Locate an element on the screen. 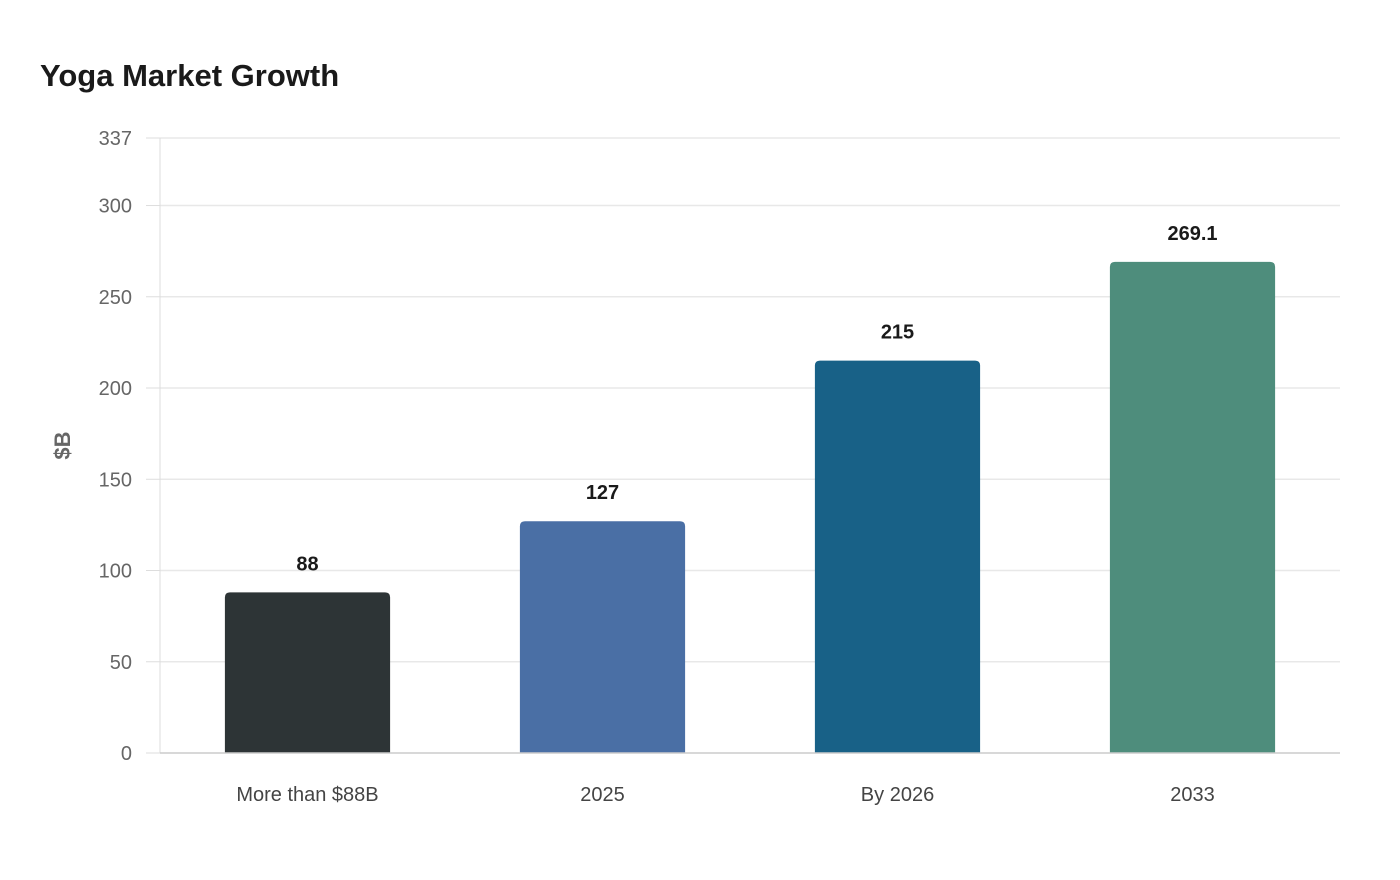 This screenshot has height=880, width=1400. x-category-label: 2033 is located at coordinates (1192, 795).